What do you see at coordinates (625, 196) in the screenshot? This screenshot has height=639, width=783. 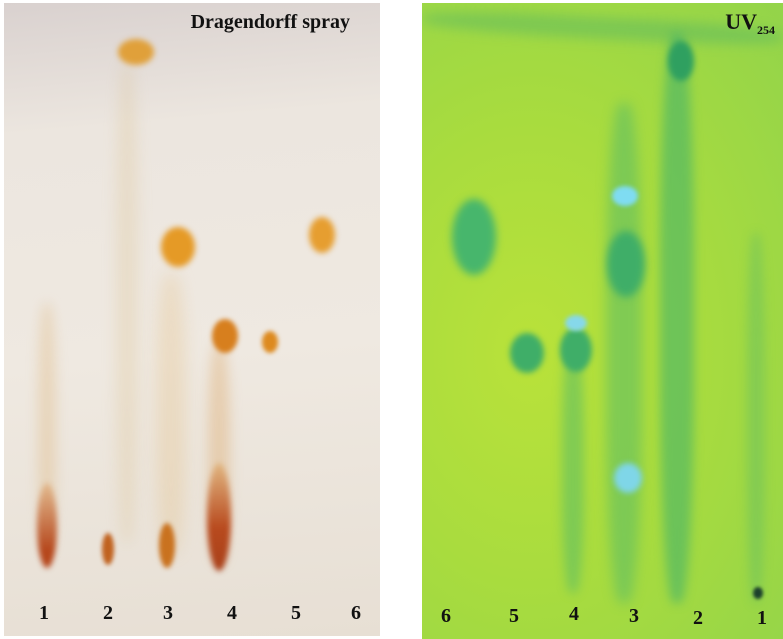 I see `spot-uv-lane3-top-fluor` at bounding box center [625, 196].